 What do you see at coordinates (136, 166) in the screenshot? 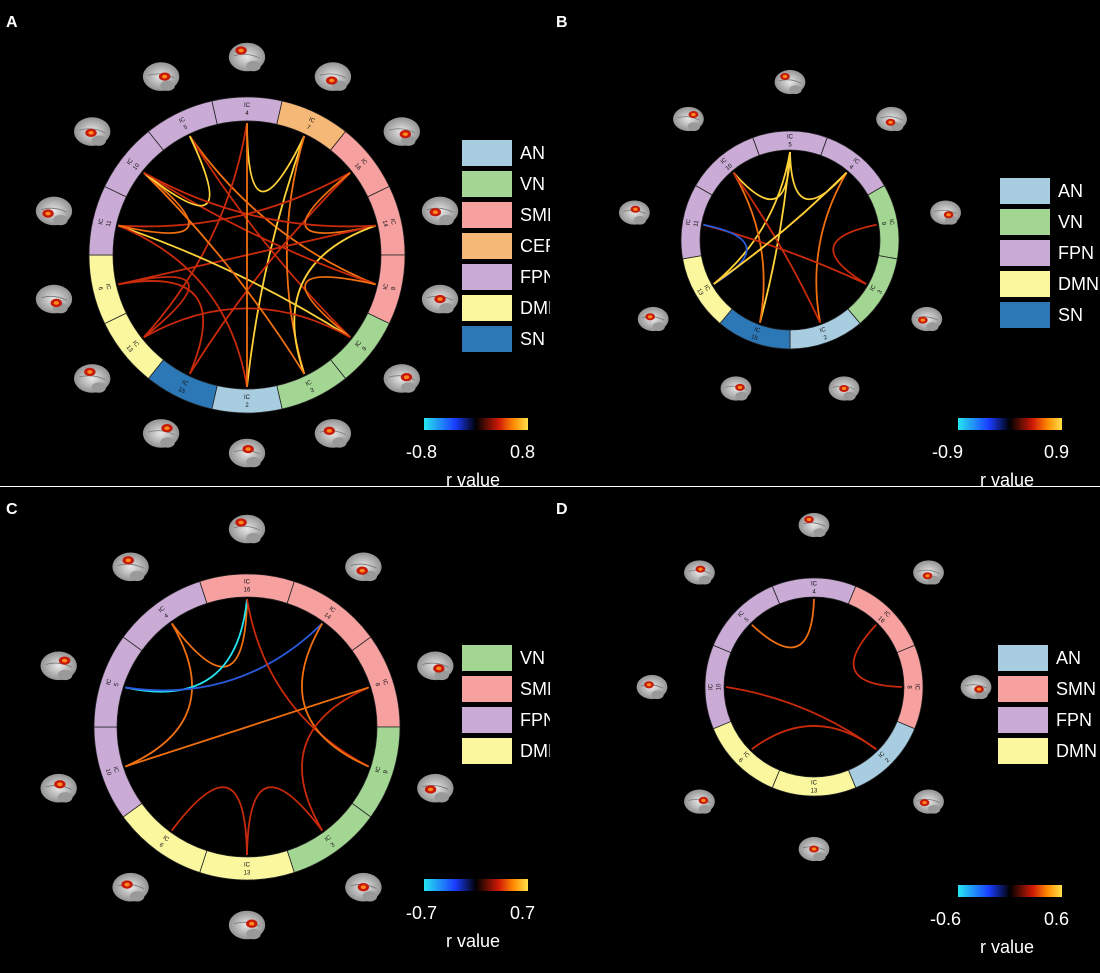
I see `ring-label-ic-10: 10` at bounding box center [136, 166].